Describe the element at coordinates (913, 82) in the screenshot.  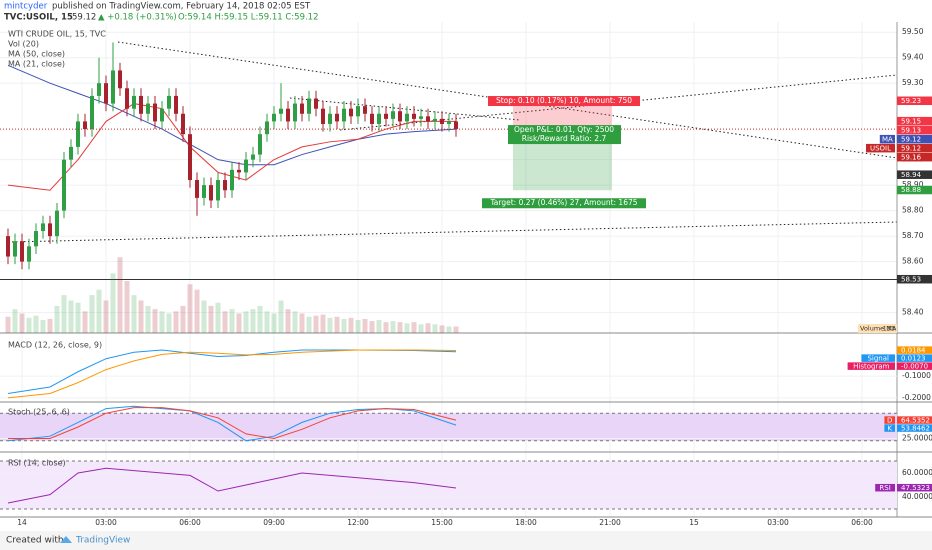
I see `y-tick-label: 59.30` at that location.